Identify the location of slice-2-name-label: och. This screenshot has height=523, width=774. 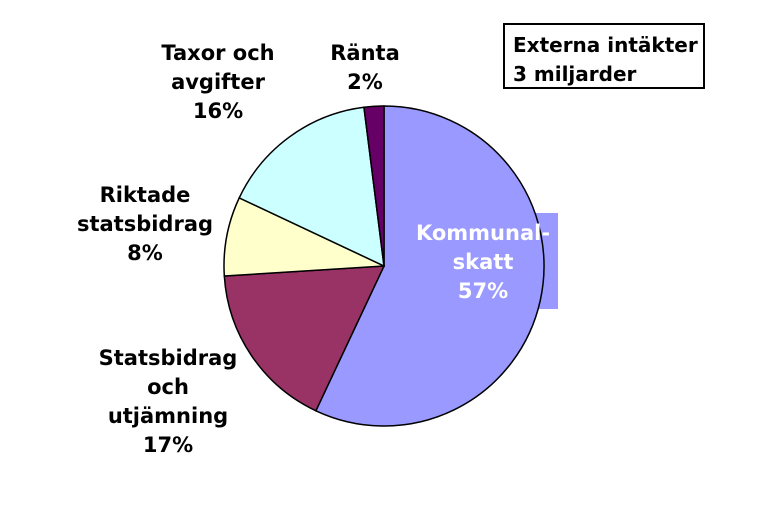
(168, 387).